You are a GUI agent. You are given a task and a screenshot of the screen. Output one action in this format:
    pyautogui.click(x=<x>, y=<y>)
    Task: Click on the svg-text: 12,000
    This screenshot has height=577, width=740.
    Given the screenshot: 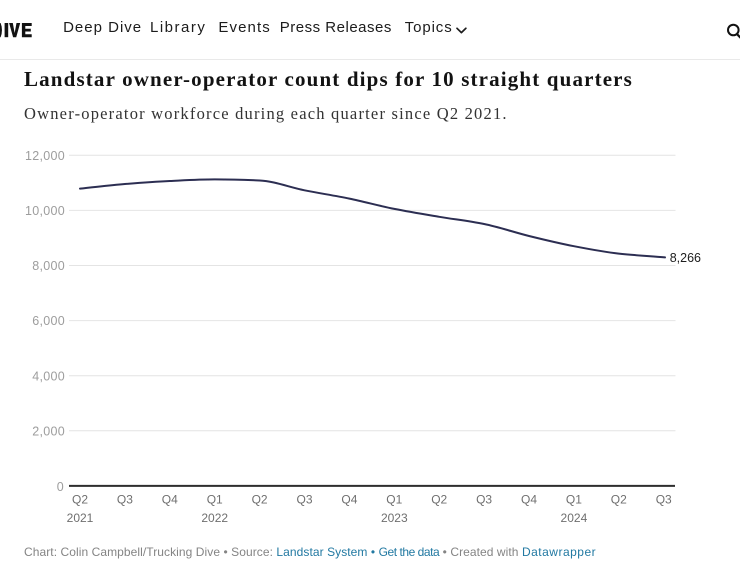 What is the action you would take?
    pyautogui.click(x=45, y=156)
    